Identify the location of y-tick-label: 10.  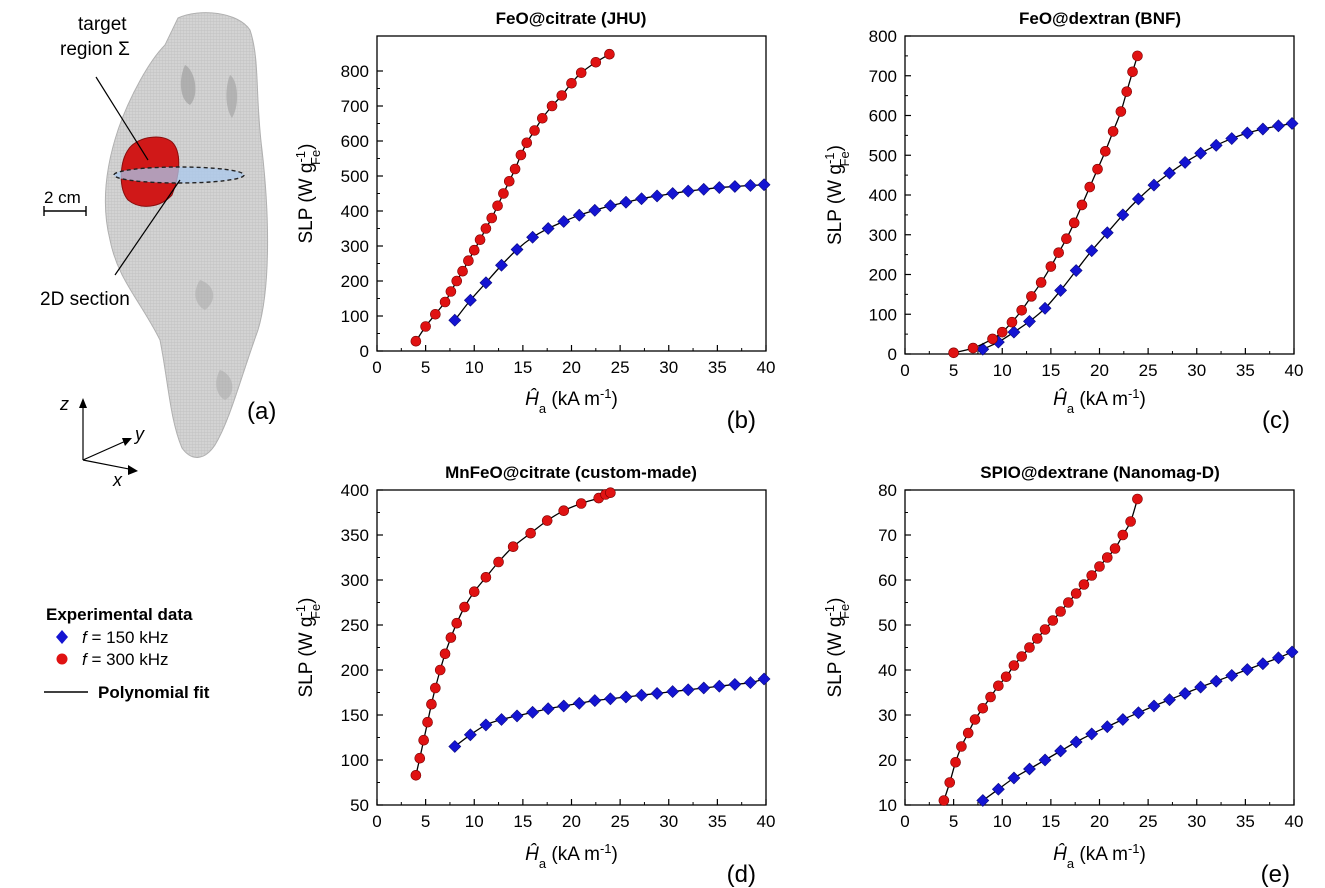
(887, 805).